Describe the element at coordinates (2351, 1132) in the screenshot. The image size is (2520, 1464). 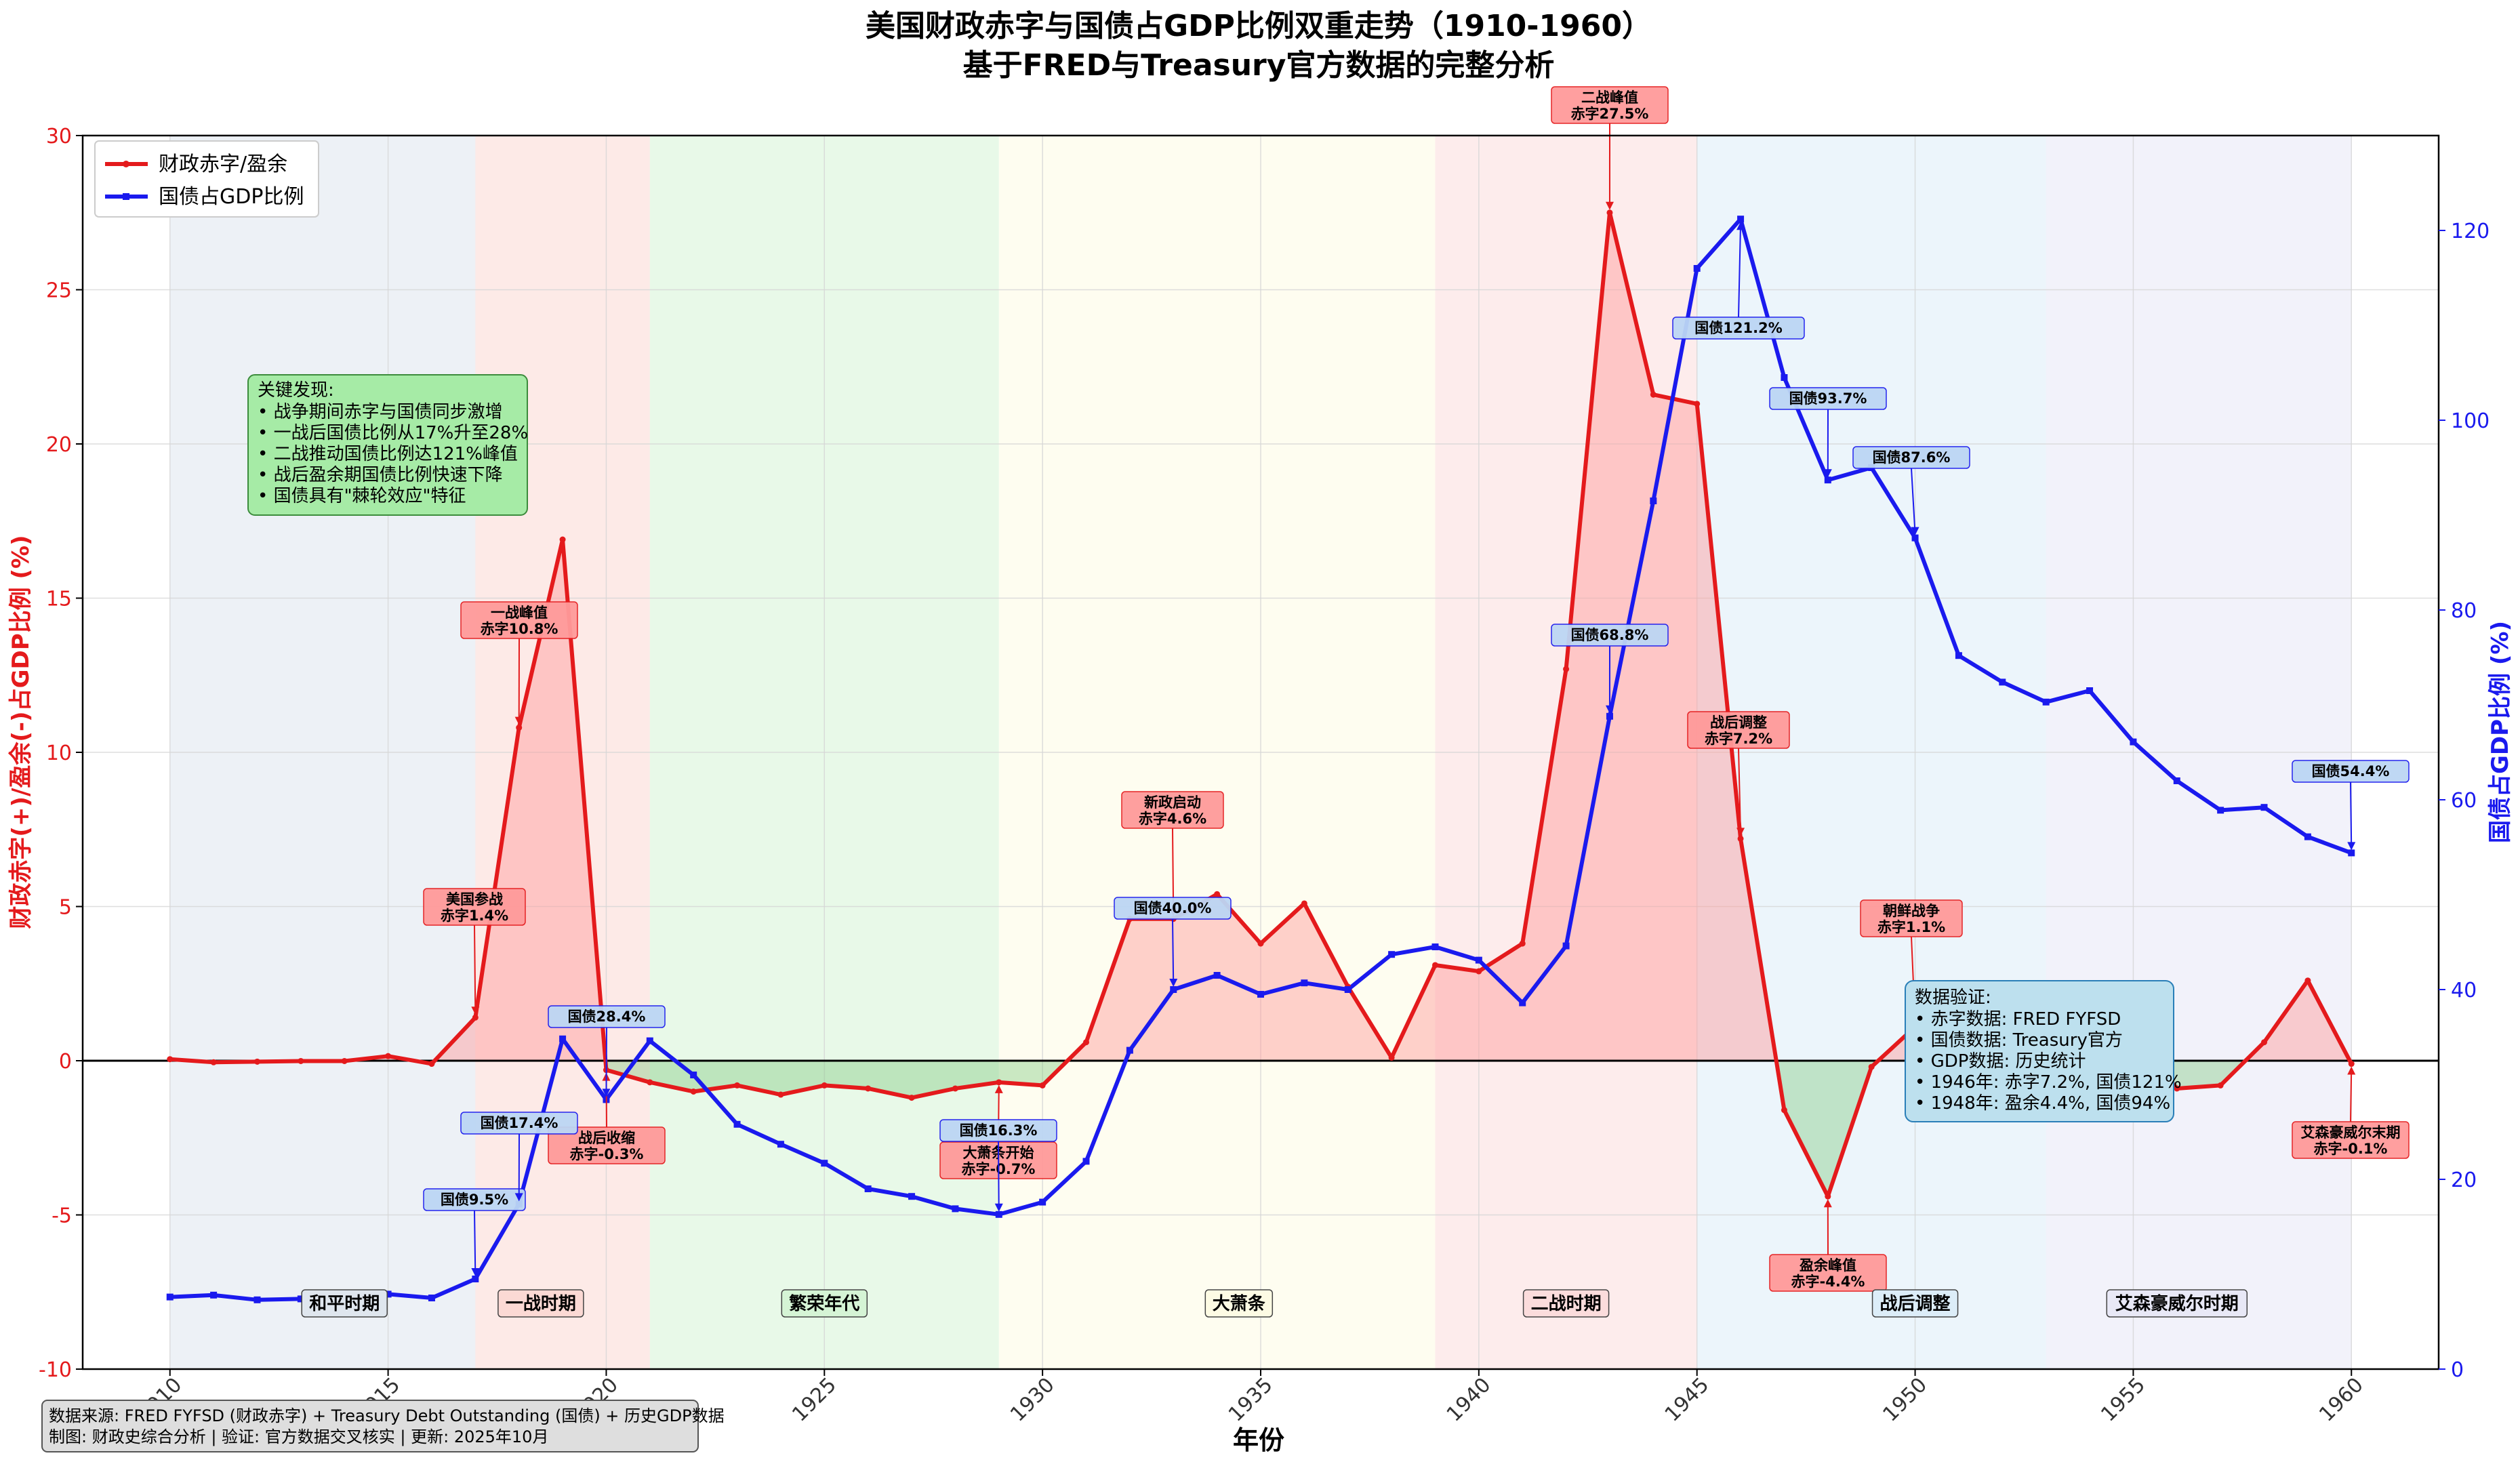
I see `annotation-label: 艾森豪威尔末期` at that location.